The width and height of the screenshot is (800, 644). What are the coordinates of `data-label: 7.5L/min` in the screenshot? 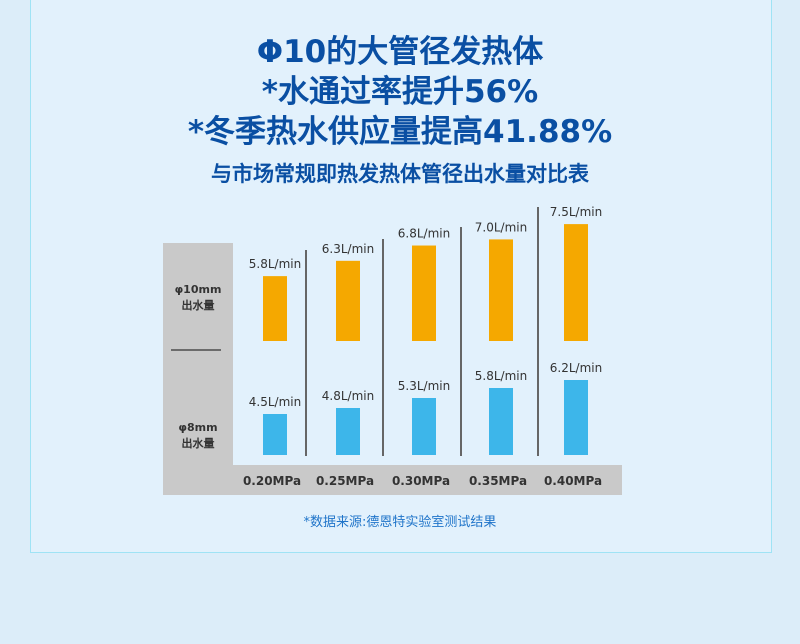 It's located at (576, 212).